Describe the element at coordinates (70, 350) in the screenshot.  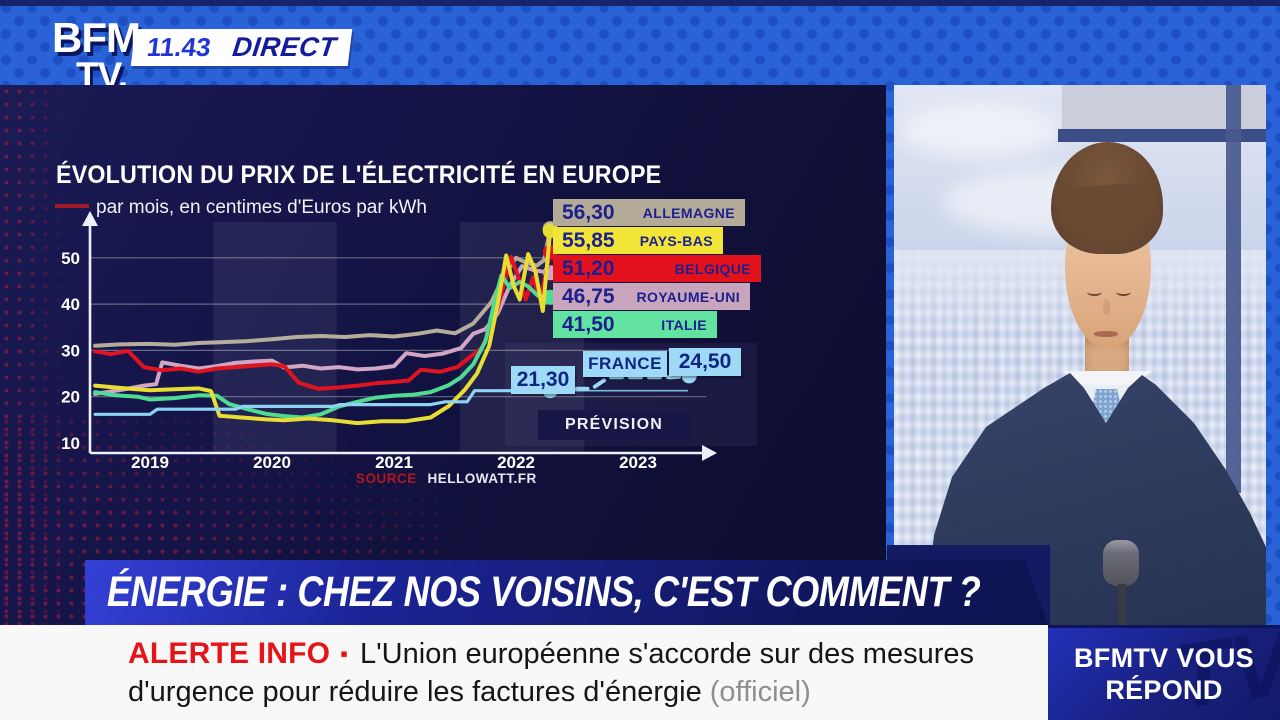
I see `svg-text: 30` at that location.